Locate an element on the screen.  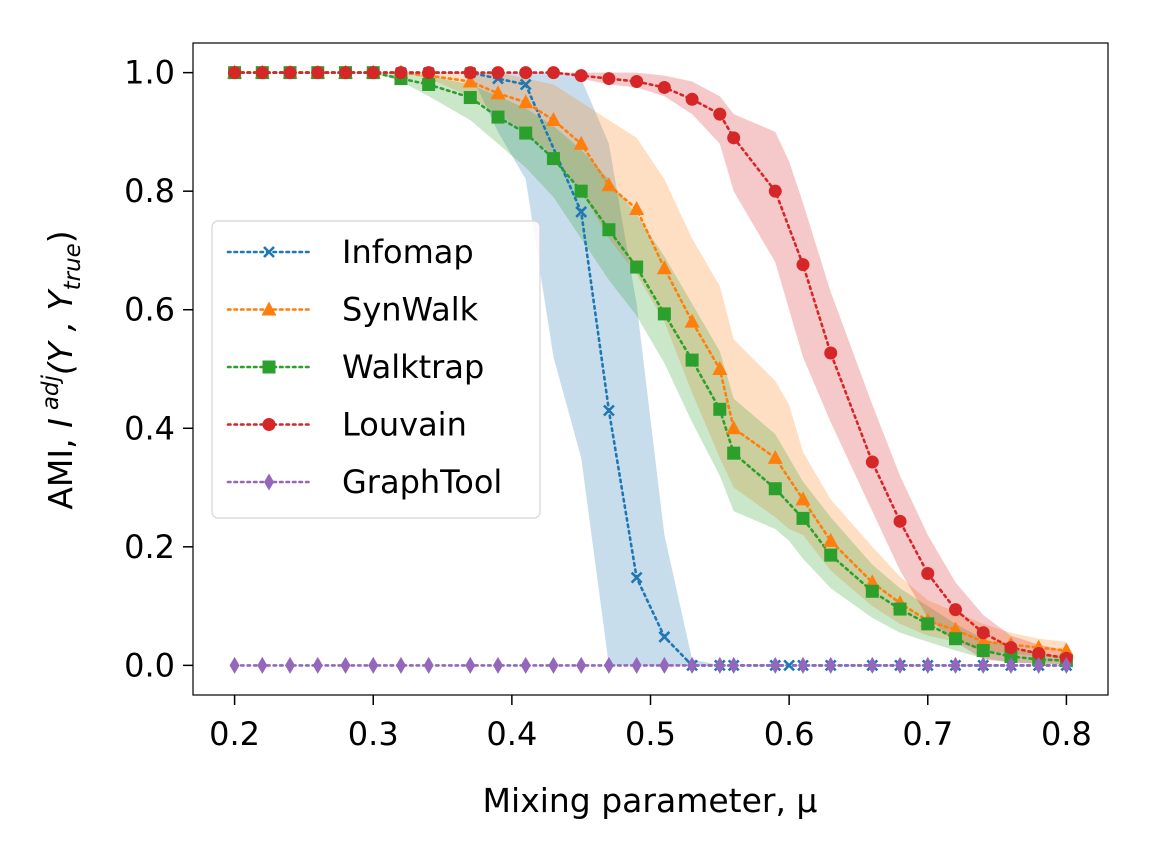
x-tick-label: 0.8 is located at coordinates (1066, 734).